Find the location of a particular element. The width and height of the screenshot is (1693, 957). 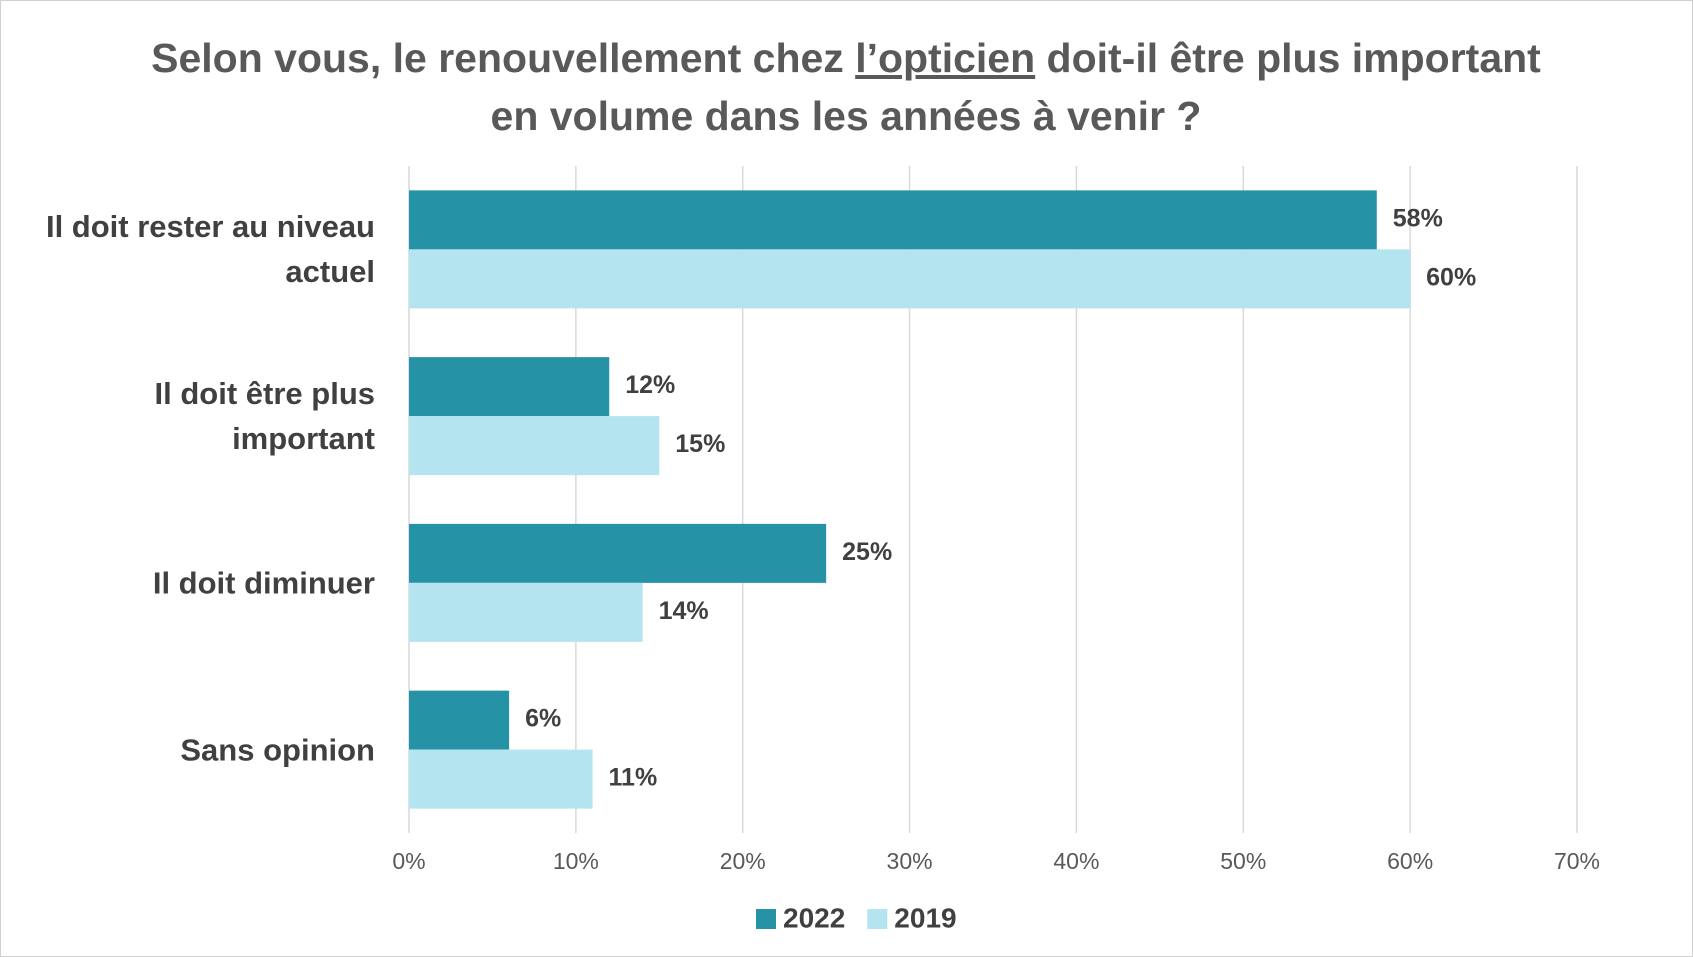

y-tick-label: Sans opinion is located at coordinates (277, 750).